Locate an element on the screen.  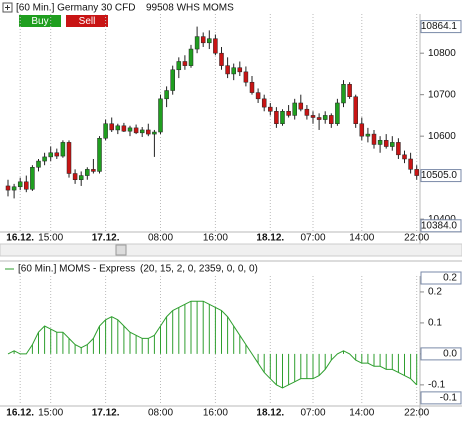
y-tick-label: 10600 is located at coordinates (442, 136).